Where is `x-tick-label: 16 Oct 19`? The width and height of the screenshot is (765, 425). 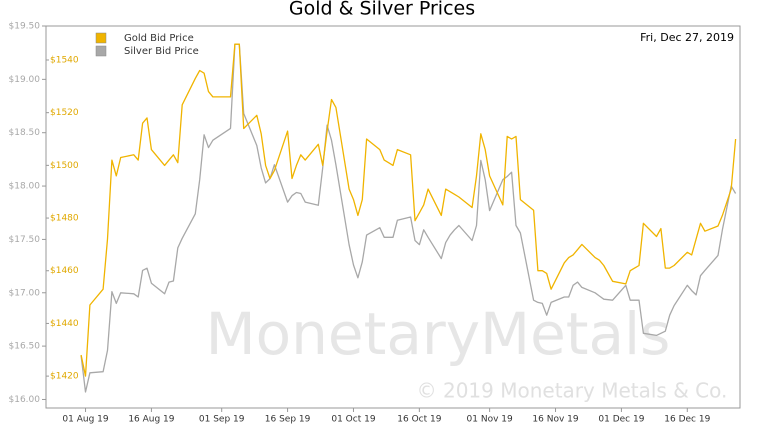
x-tick-label: 16 Oct 19 is located at coordinates (419, 420).